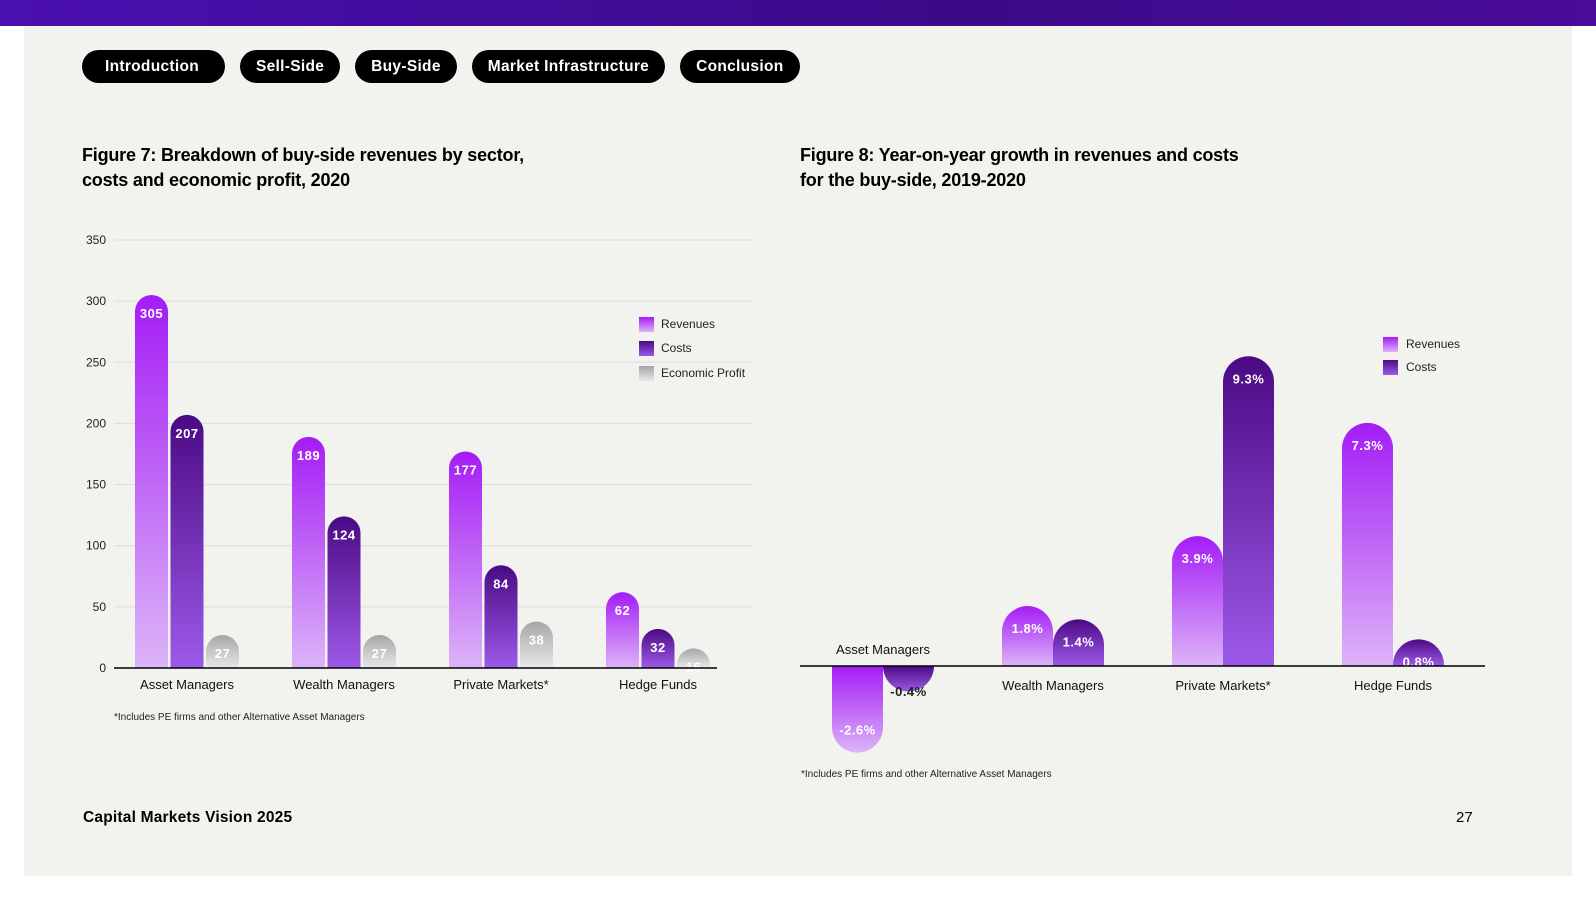  I want to click on data-label-revenues-asset-managers: -2.6%, so click(857, 730).